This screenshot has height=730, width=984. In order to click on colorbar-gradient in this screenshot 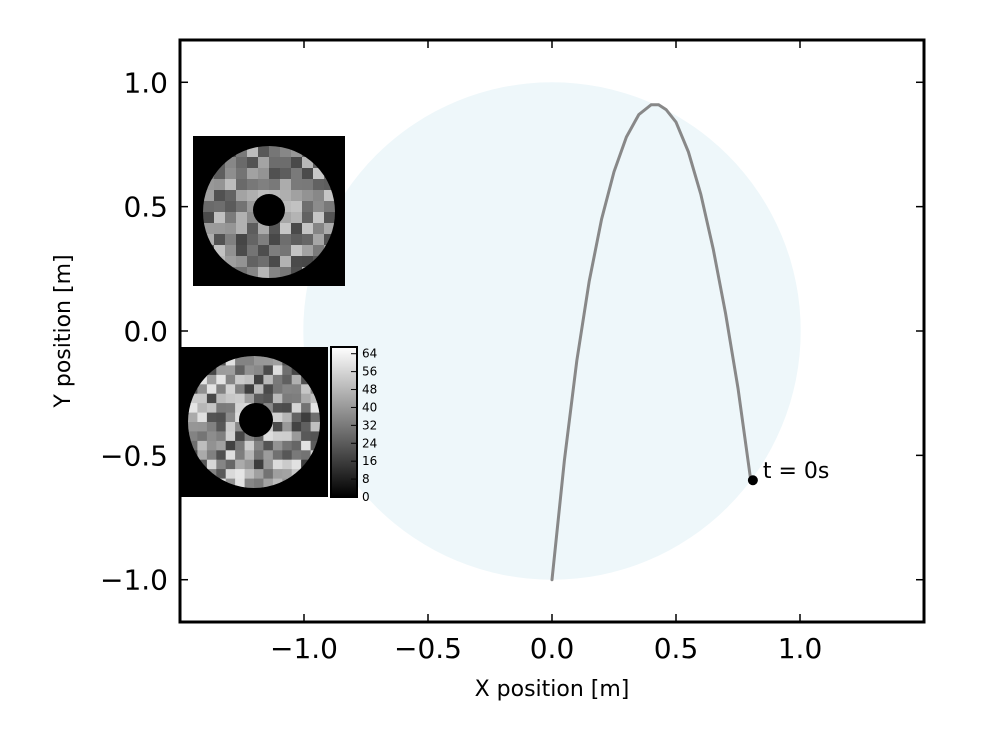, I will do `click(344, 422)`.